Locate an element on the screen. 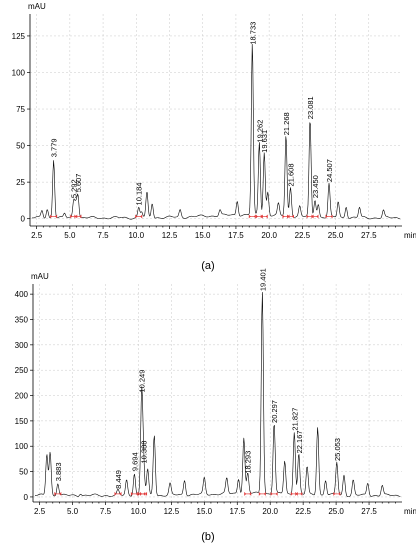 Image resolution: width=416 pixels, height=550 pixels. peak-label: 21.827 is located at coordinates (294, 419).